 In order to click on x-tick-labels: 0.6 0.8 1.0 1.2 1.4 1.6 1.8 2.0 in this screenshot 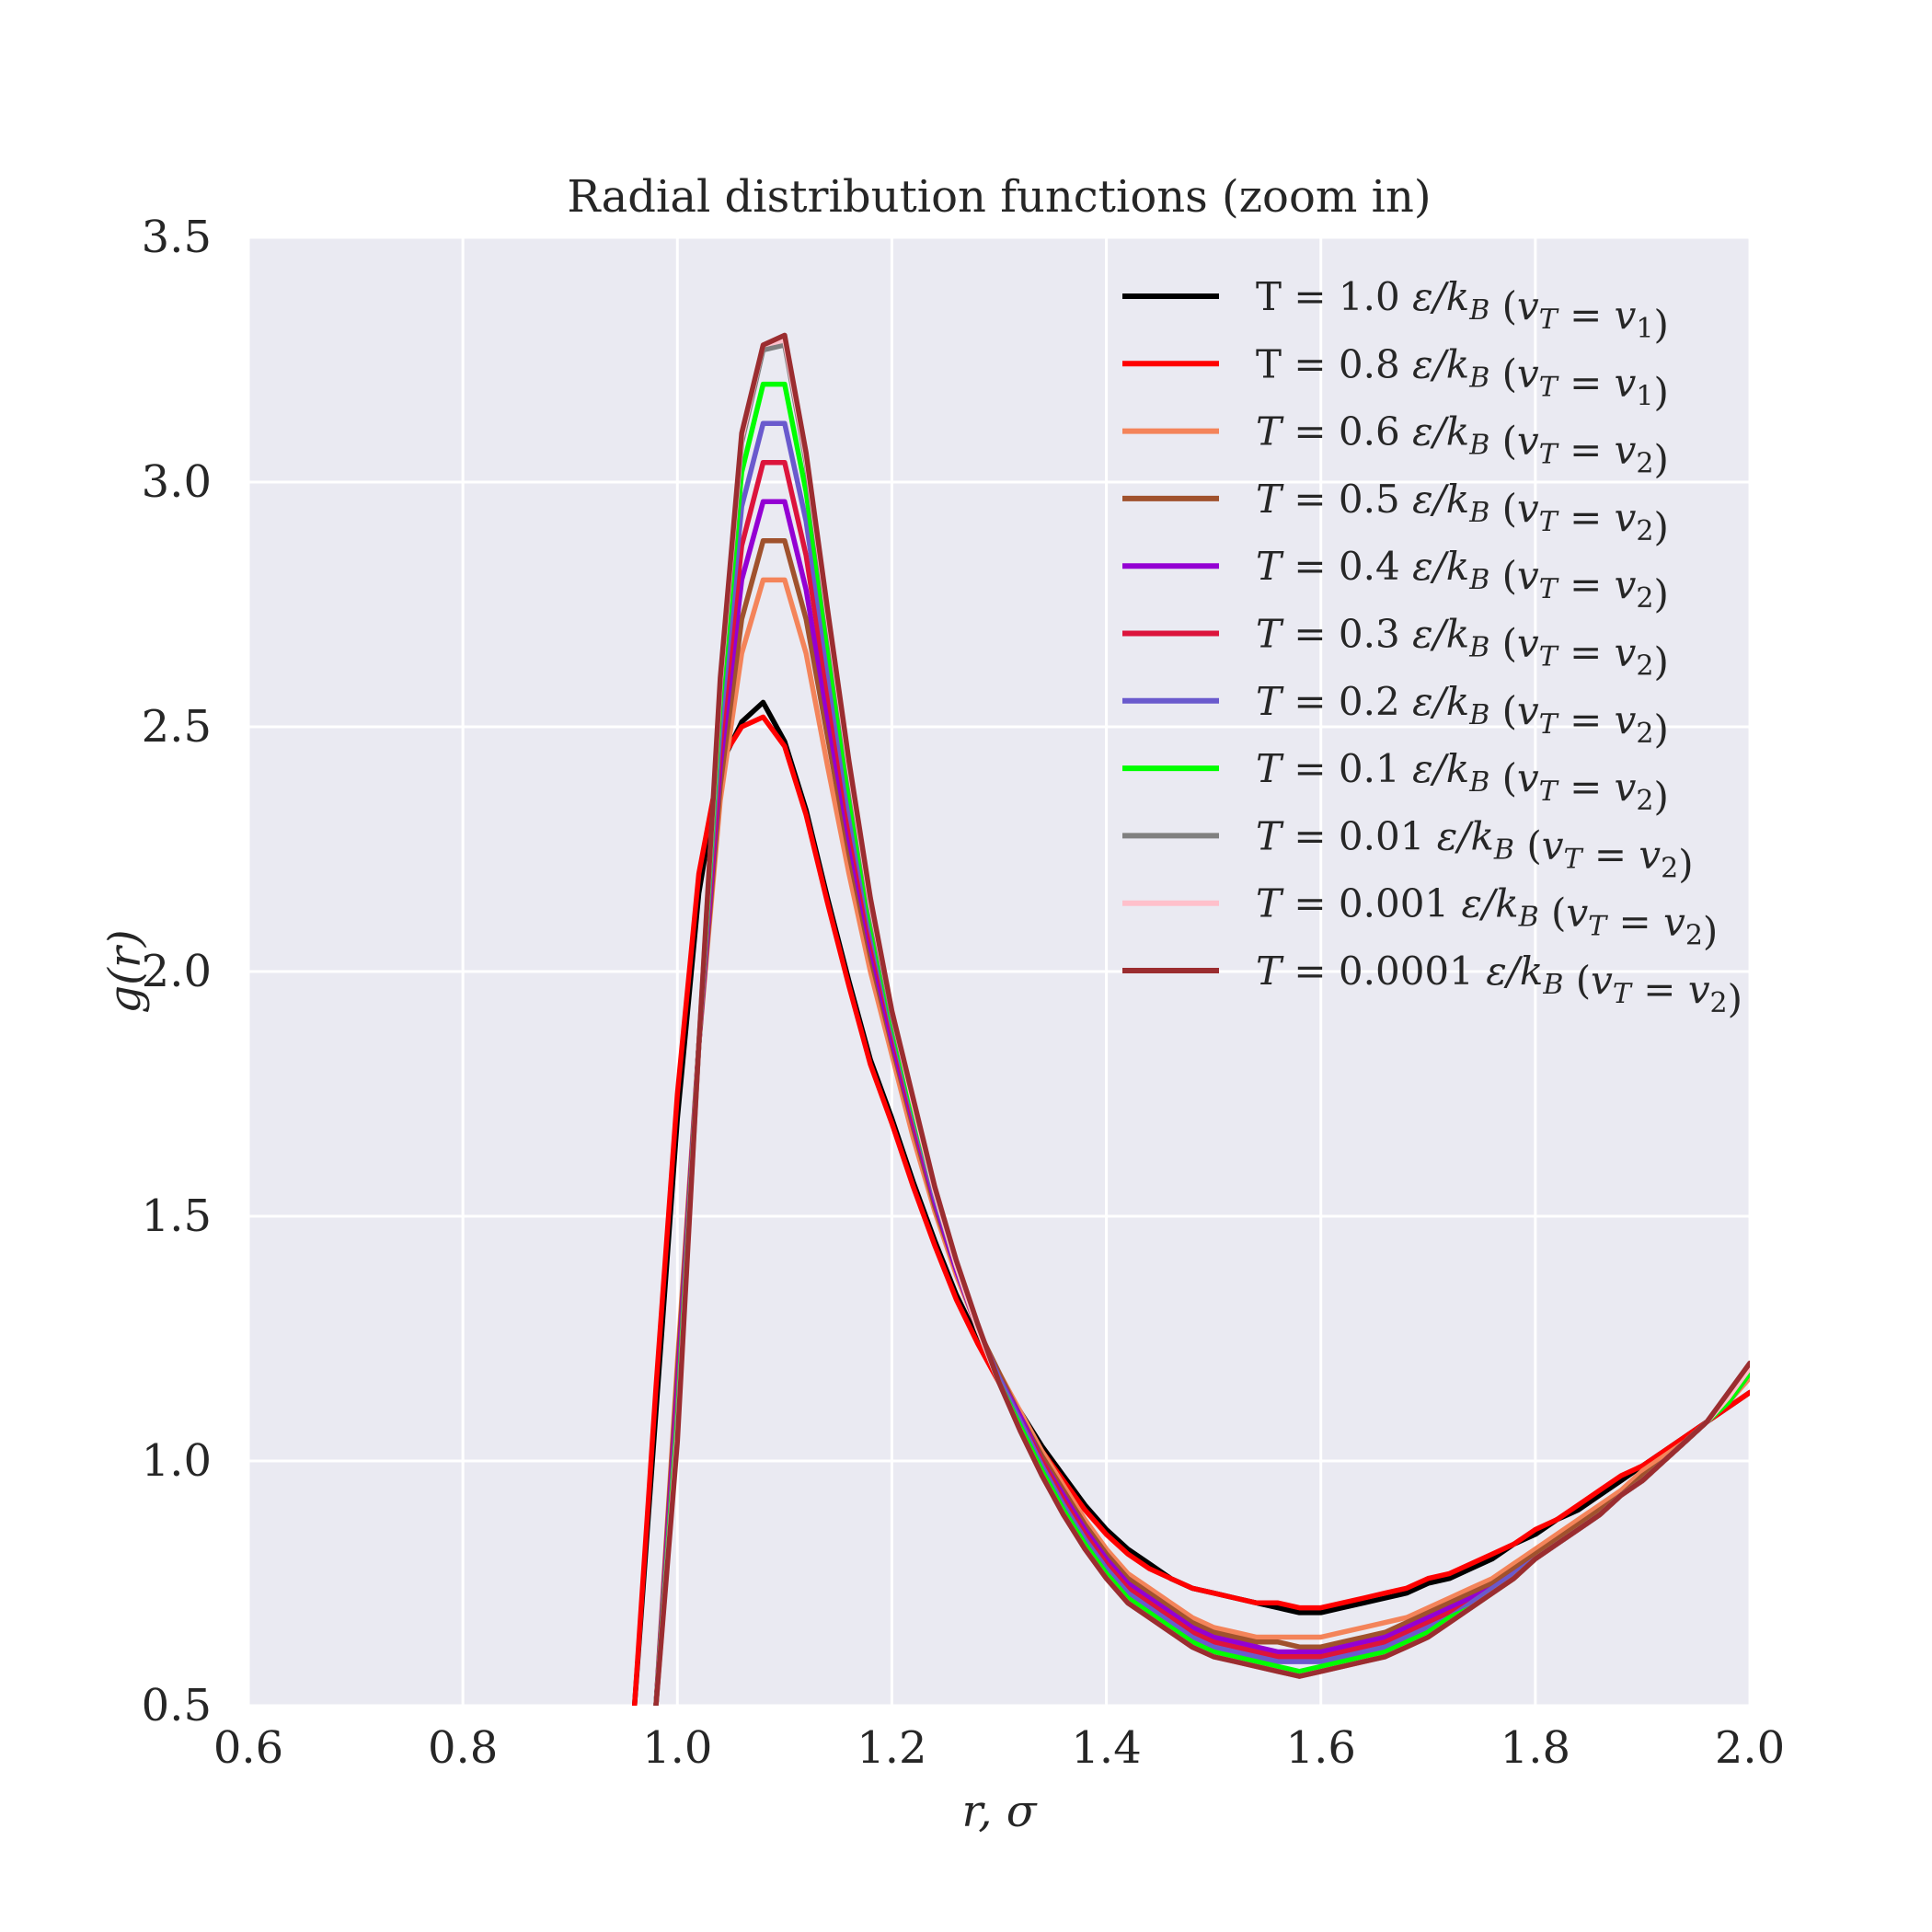, I will do `click(999, 1748)`.